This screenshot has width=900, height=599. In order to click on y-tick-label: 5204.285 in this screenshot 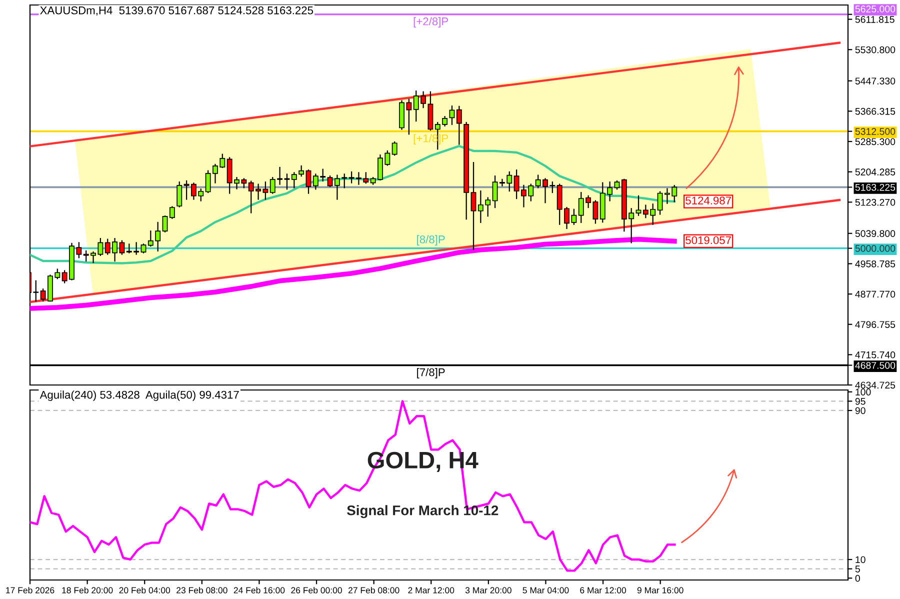, I will do `click(875, 172)`.